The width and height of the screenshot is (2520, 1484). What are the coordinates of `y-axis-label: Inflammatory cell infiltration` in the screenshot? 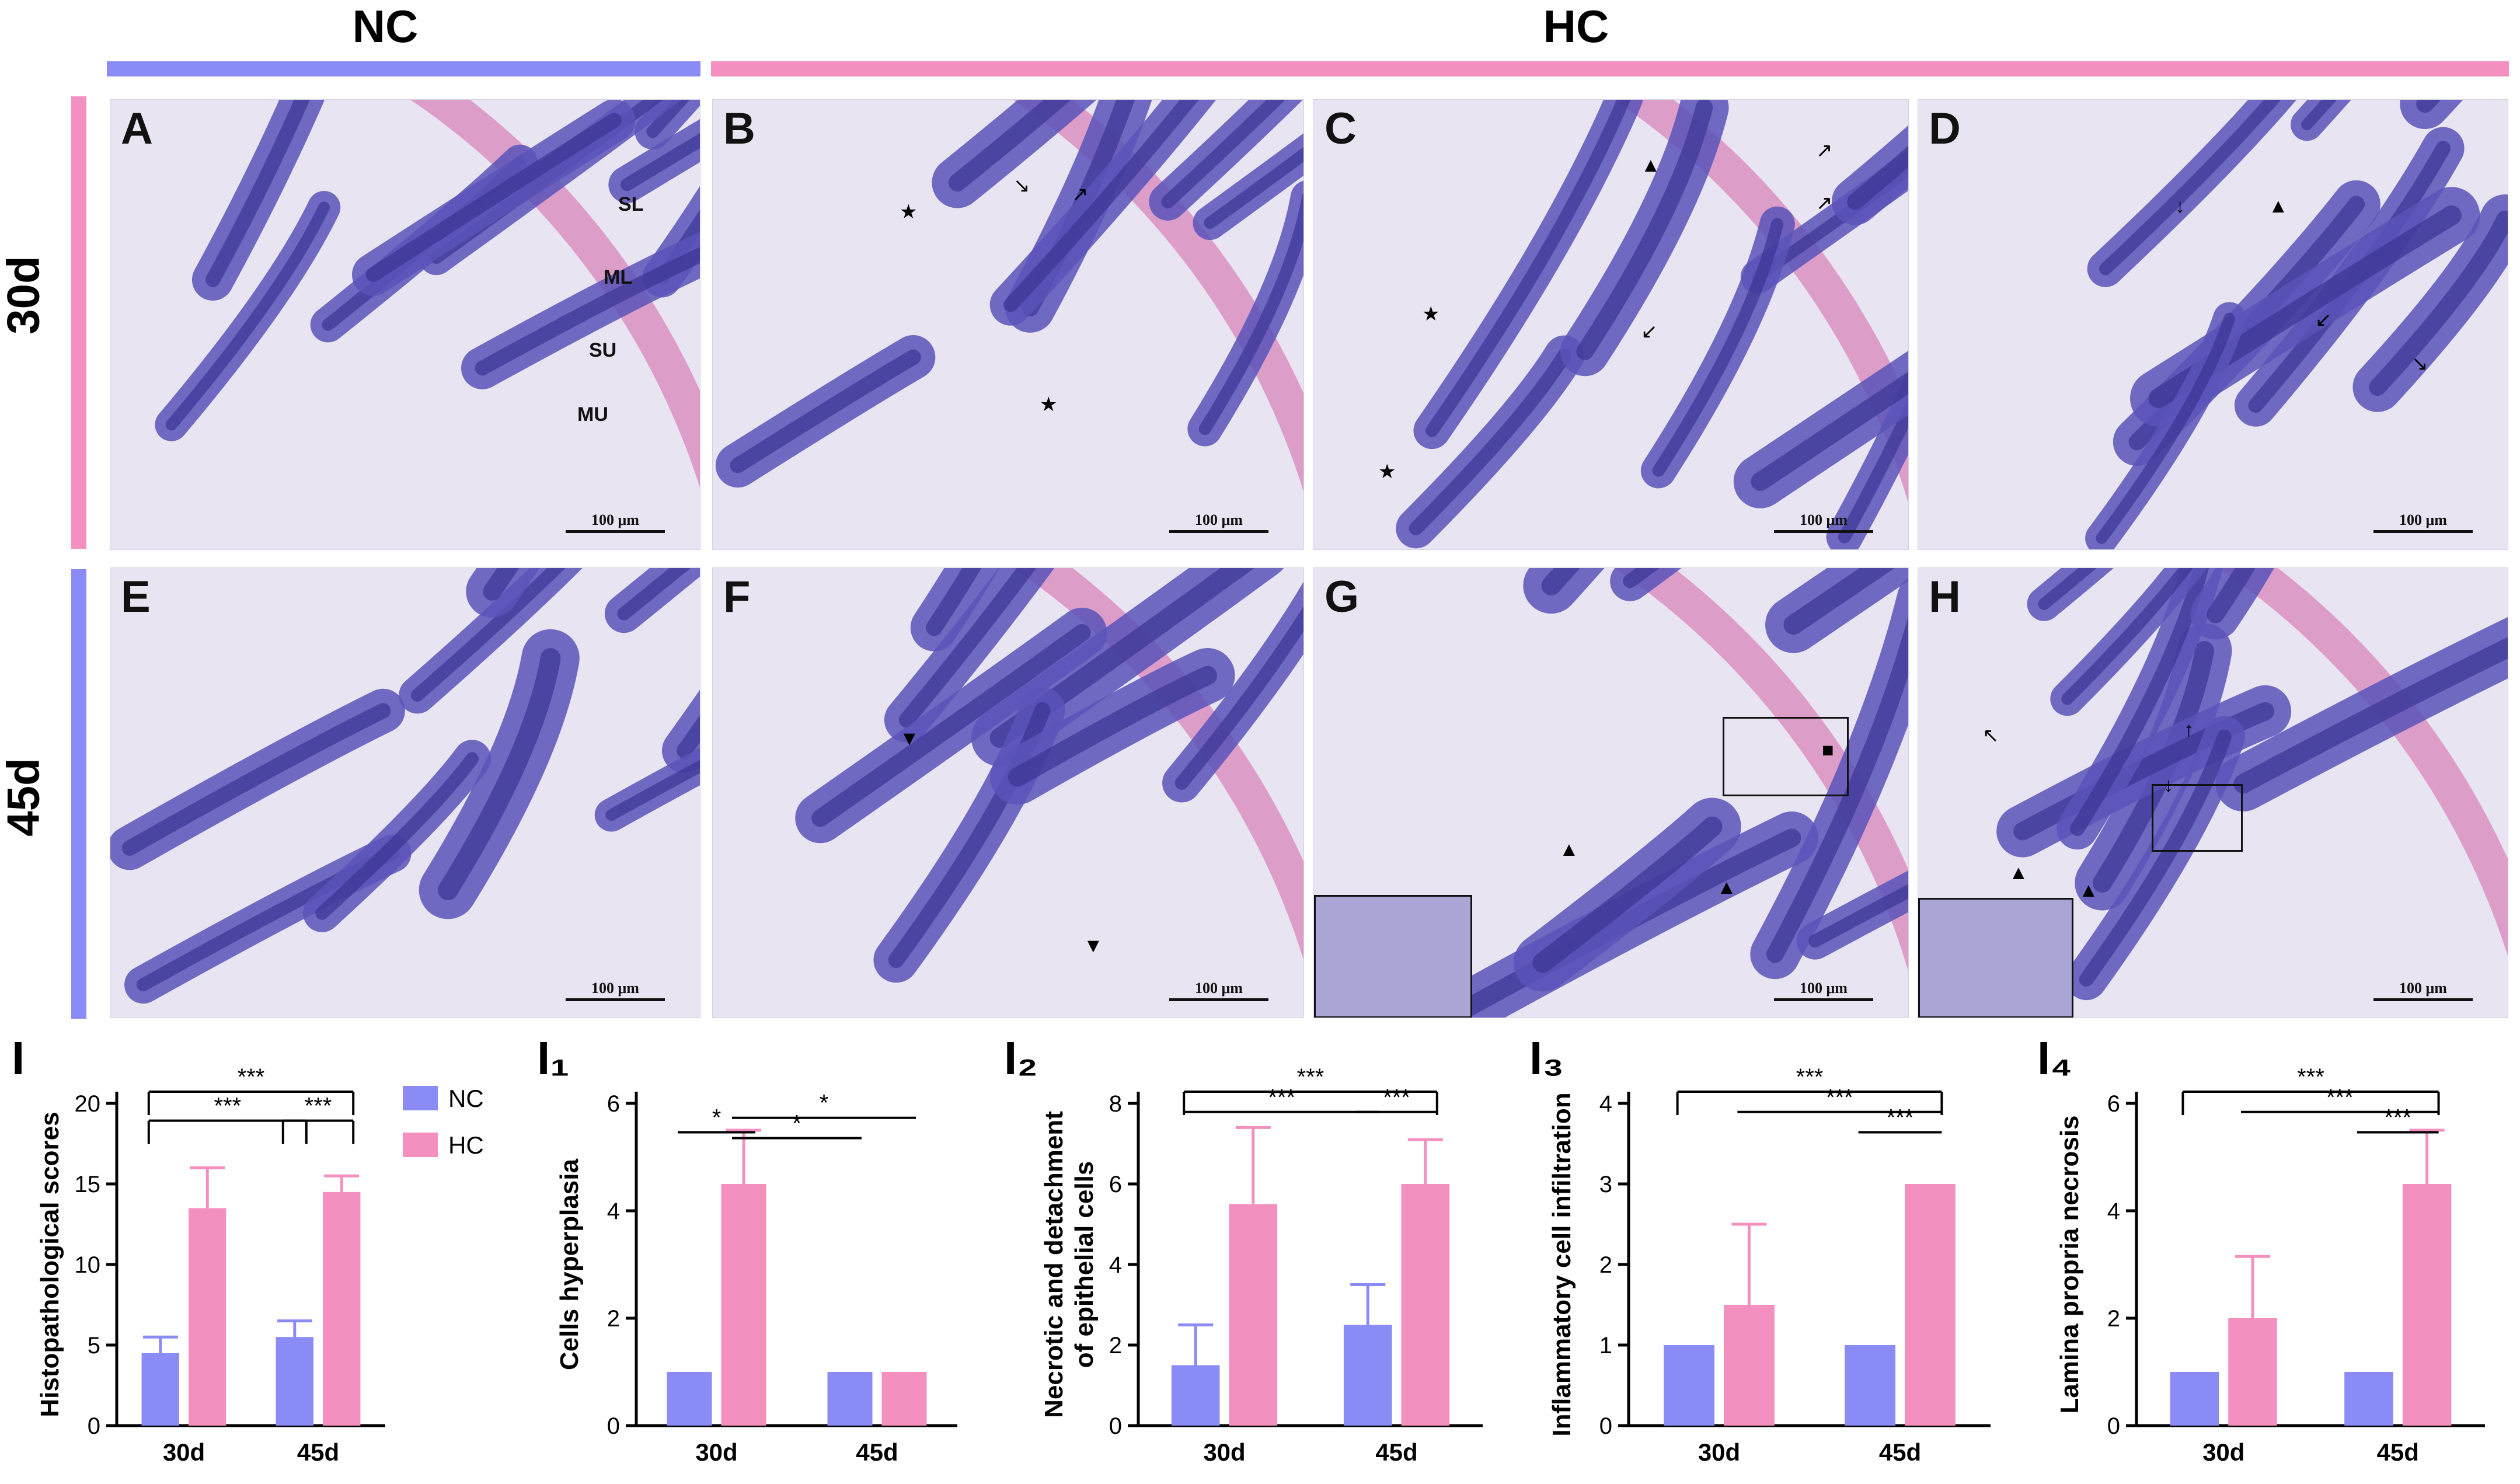 It's located at (1561, 1264).